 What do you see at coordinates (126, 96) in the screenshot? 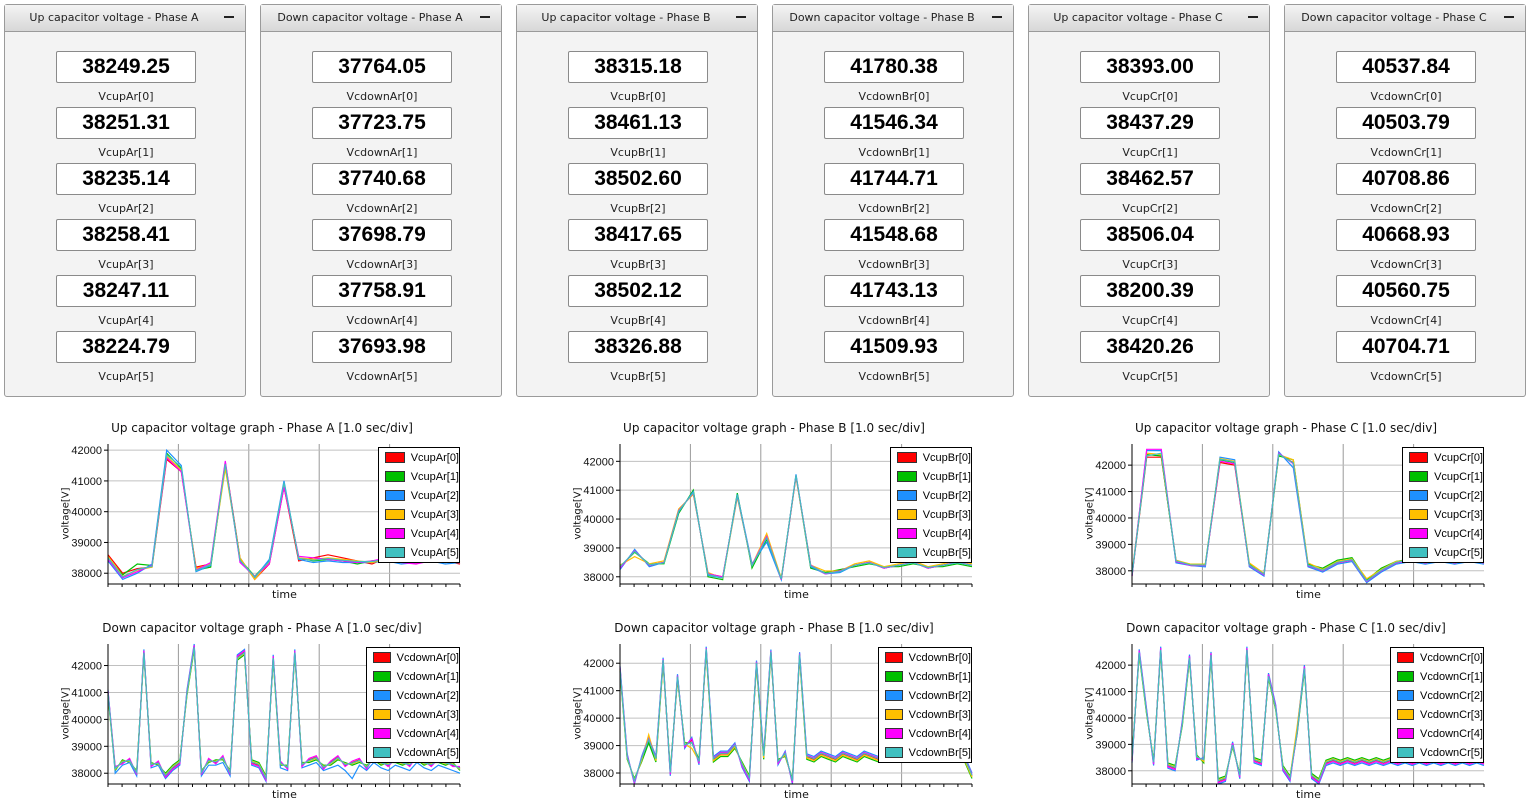
I see `variable-label: VcupAr[0]` at bounding box center [126, 96].